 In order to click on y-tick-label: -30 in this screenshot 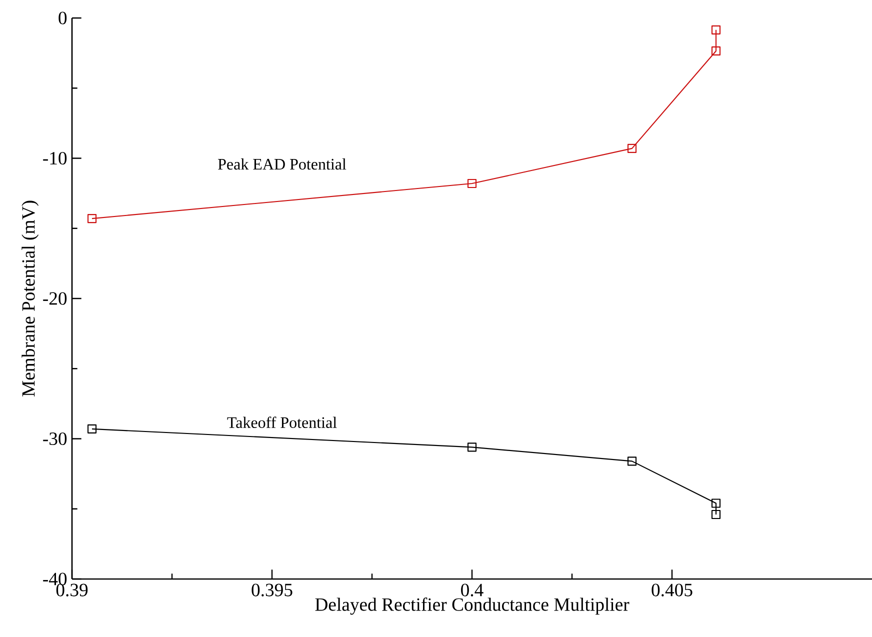, I will do `click(55, 439)`.